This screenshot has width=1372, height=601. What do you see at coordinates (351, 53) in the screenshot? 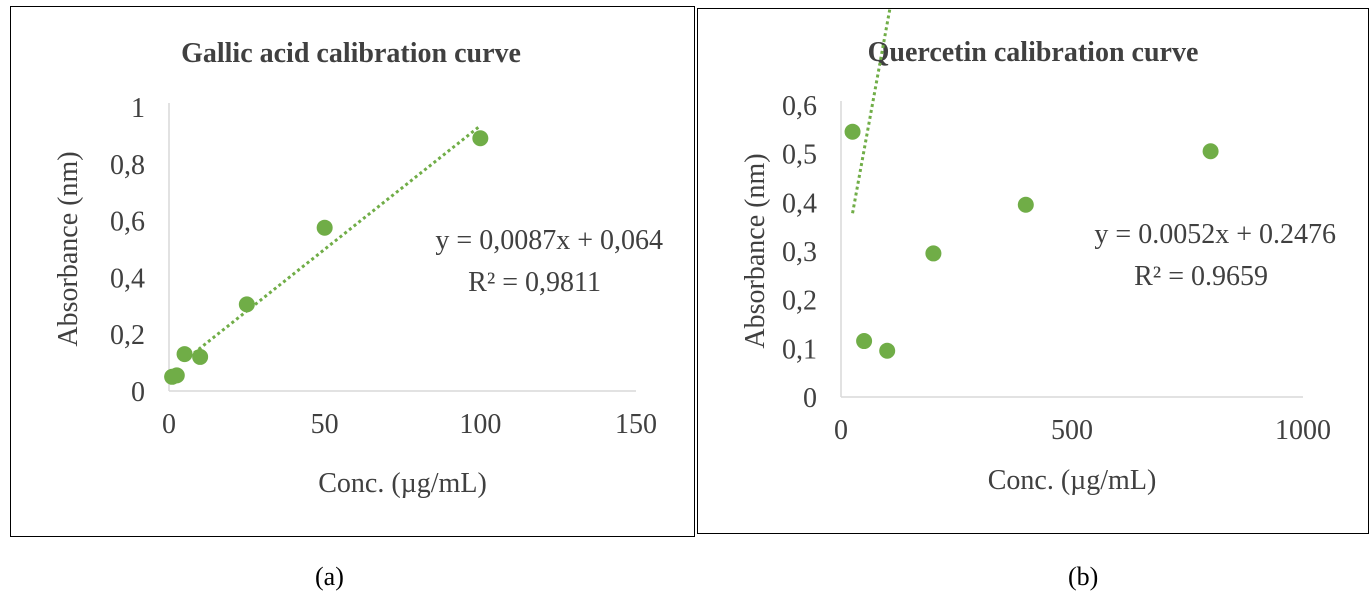
I see `chart-title: Gallic acid calibration curve` at bounding box center [351, 53].